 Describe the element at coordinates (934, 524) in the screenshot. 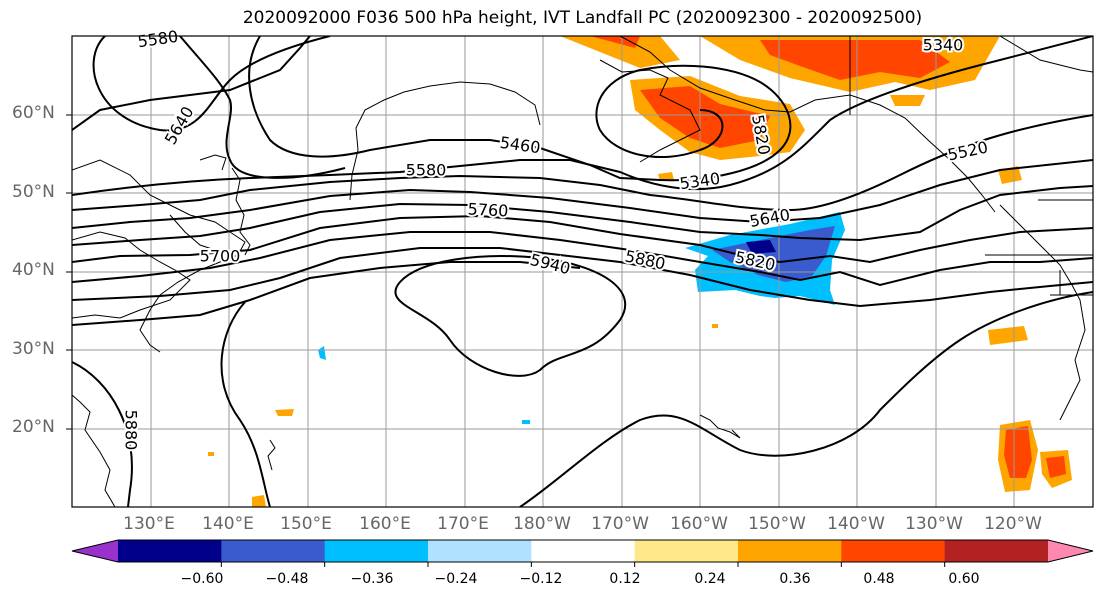

I see `lon-label: 130°W` at that location.